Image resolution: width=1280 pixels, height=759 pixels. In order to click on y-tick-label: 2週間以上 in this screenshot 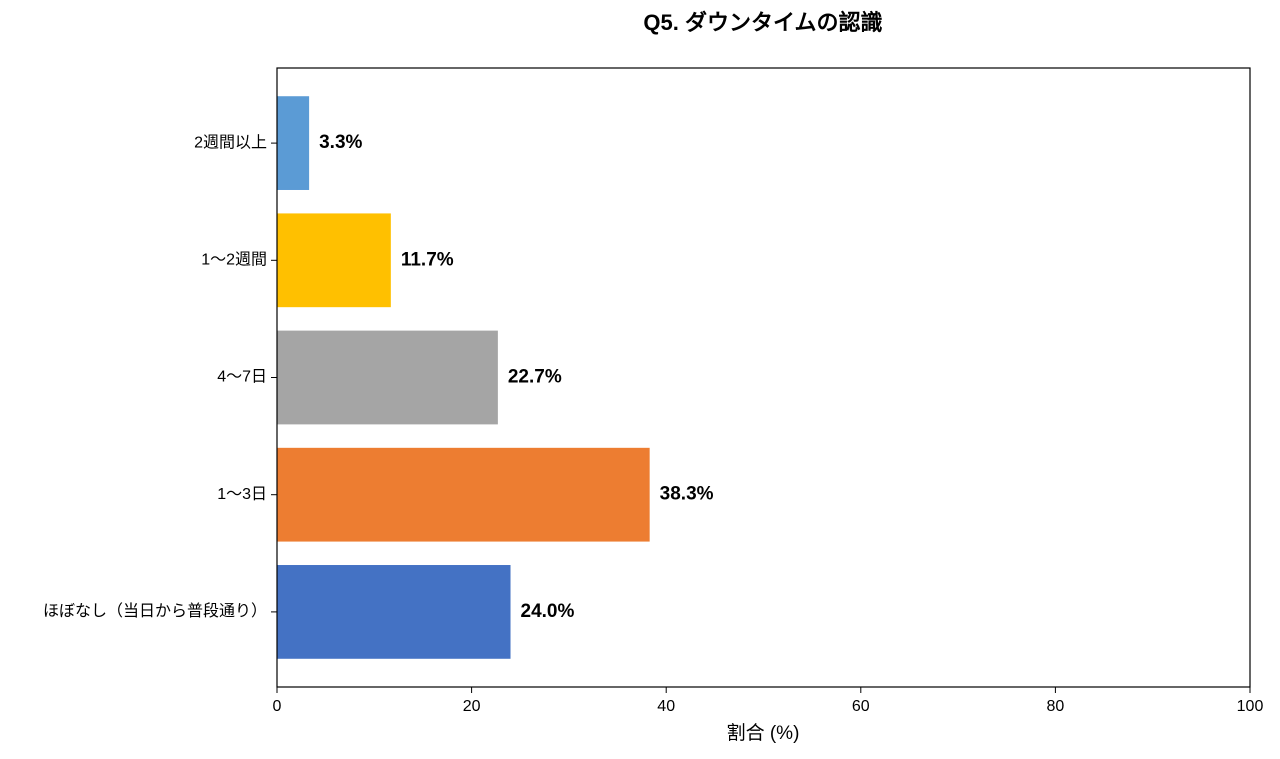, I will do `click(230, 142)`.